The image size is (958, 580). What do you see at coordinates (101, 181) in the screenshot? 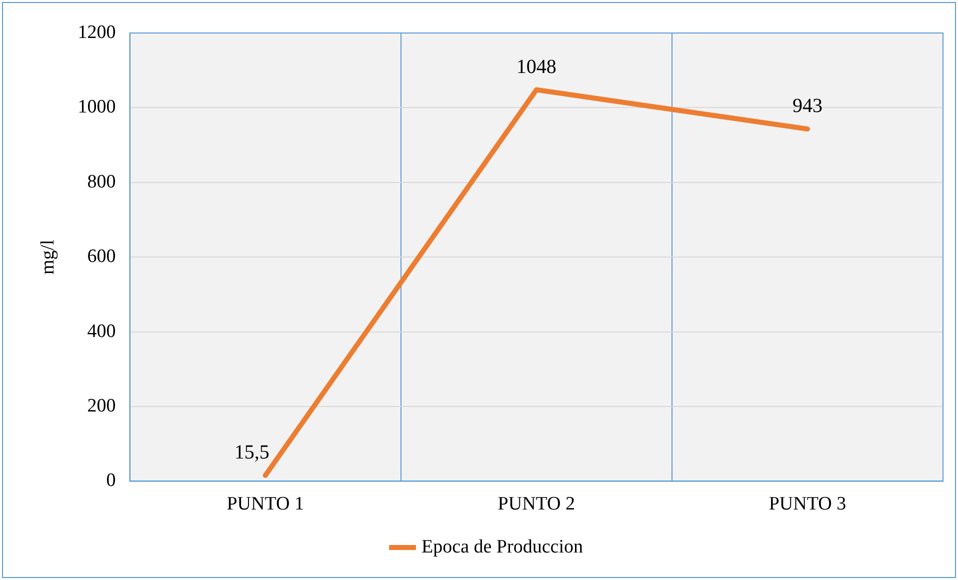
I see `y-tick-label: 800` at bounding box center [101, 181].